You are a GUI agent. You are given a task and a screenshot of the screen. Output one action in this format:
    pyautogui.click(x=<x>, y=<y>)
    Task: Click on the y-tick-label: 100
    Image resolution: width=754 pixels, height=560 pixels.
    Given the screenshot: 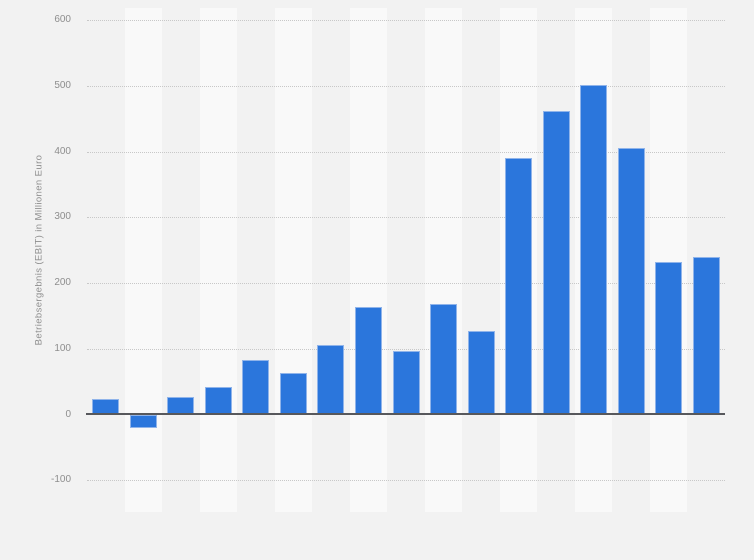 What is the action you would take?
    pyautogui.click(x=62, y=348)
    